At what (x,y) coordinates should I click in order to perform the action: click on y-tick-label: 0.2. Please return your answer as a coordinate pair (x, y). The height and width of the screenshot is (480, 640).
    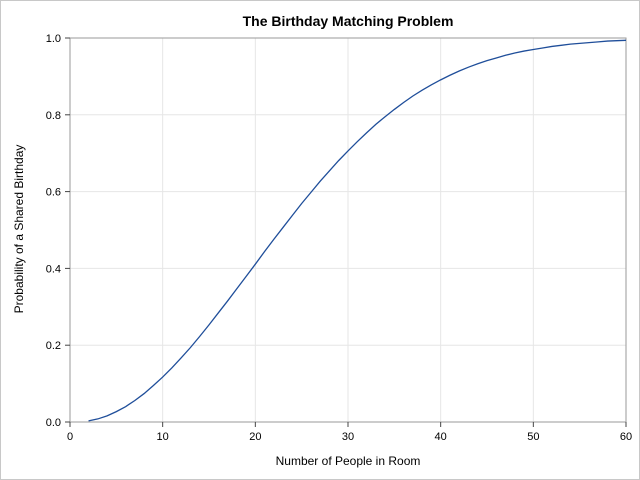
    Looking at the image, I should click on (53, 346).